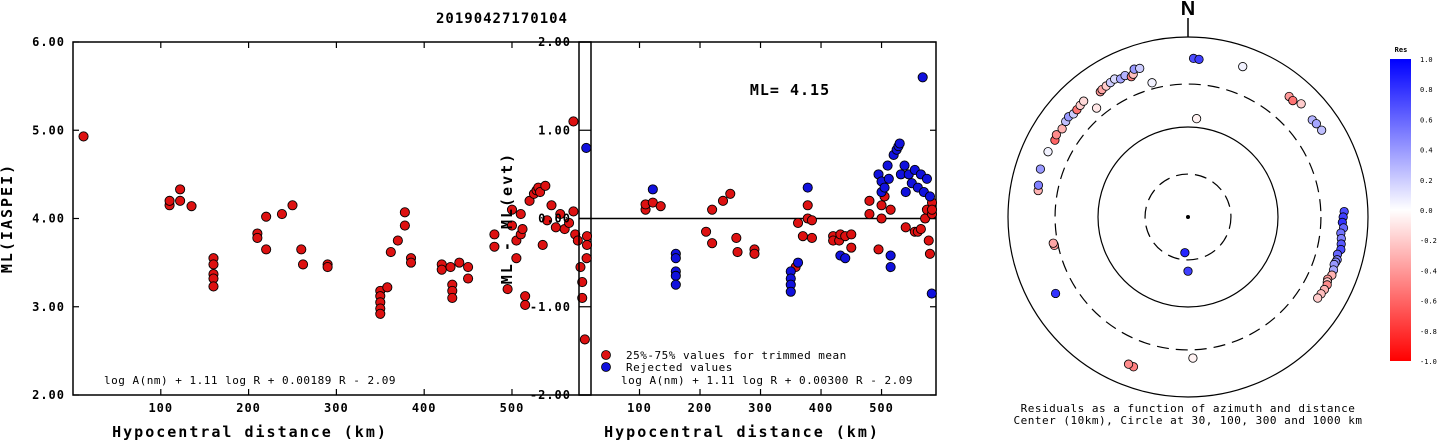 This screenshot has height=441, width=1437. Describe the element at coordinates (8, 218) in the screenshot. I see `y-axis-label: ML(IASPEI)` at that location.